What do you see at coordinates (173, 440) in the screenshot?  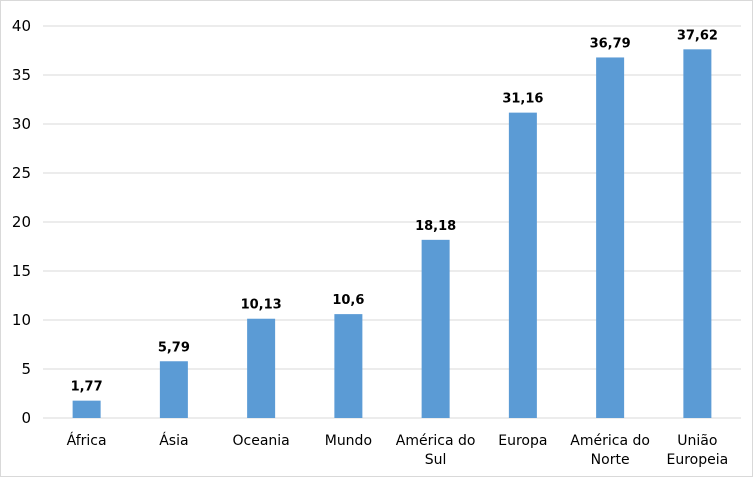 I see `x-category-label: Ásia` at bounding box center [173, 440].